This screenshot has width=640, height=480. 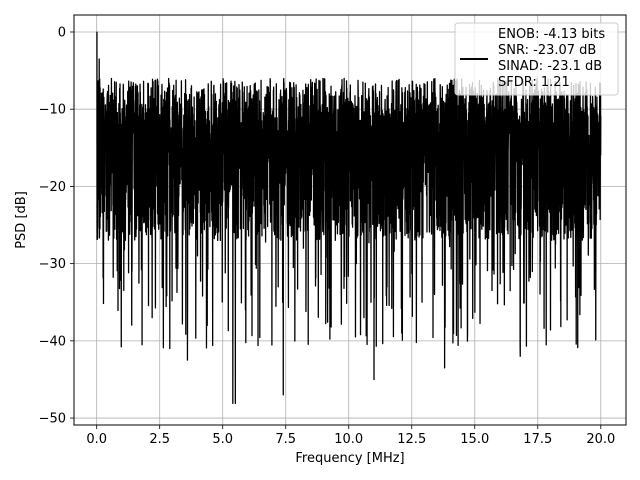 What do you see at coordinates (411, 439) in the screenshot?
I see `x-tick-label: 12.5` at bounding box center [411, 439].